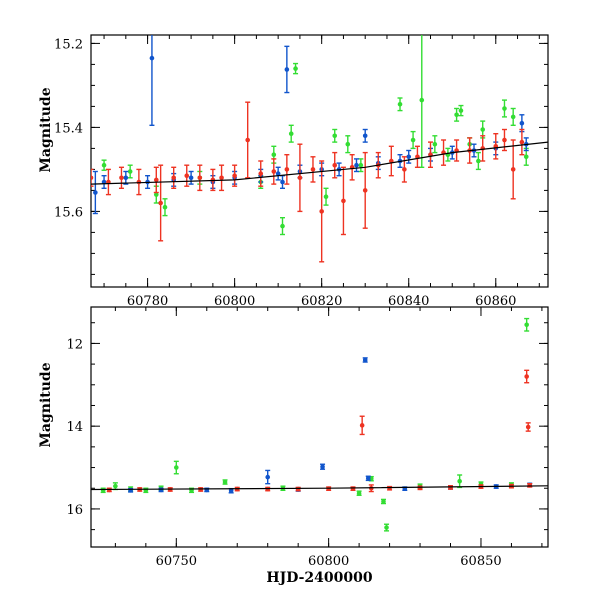 This screenshot has width=600, height=600. What do you see at coordinates (319, 578) in the screenshot?
I see `x-axis-label: HJD-2400000` at bounding box center [319, 578].